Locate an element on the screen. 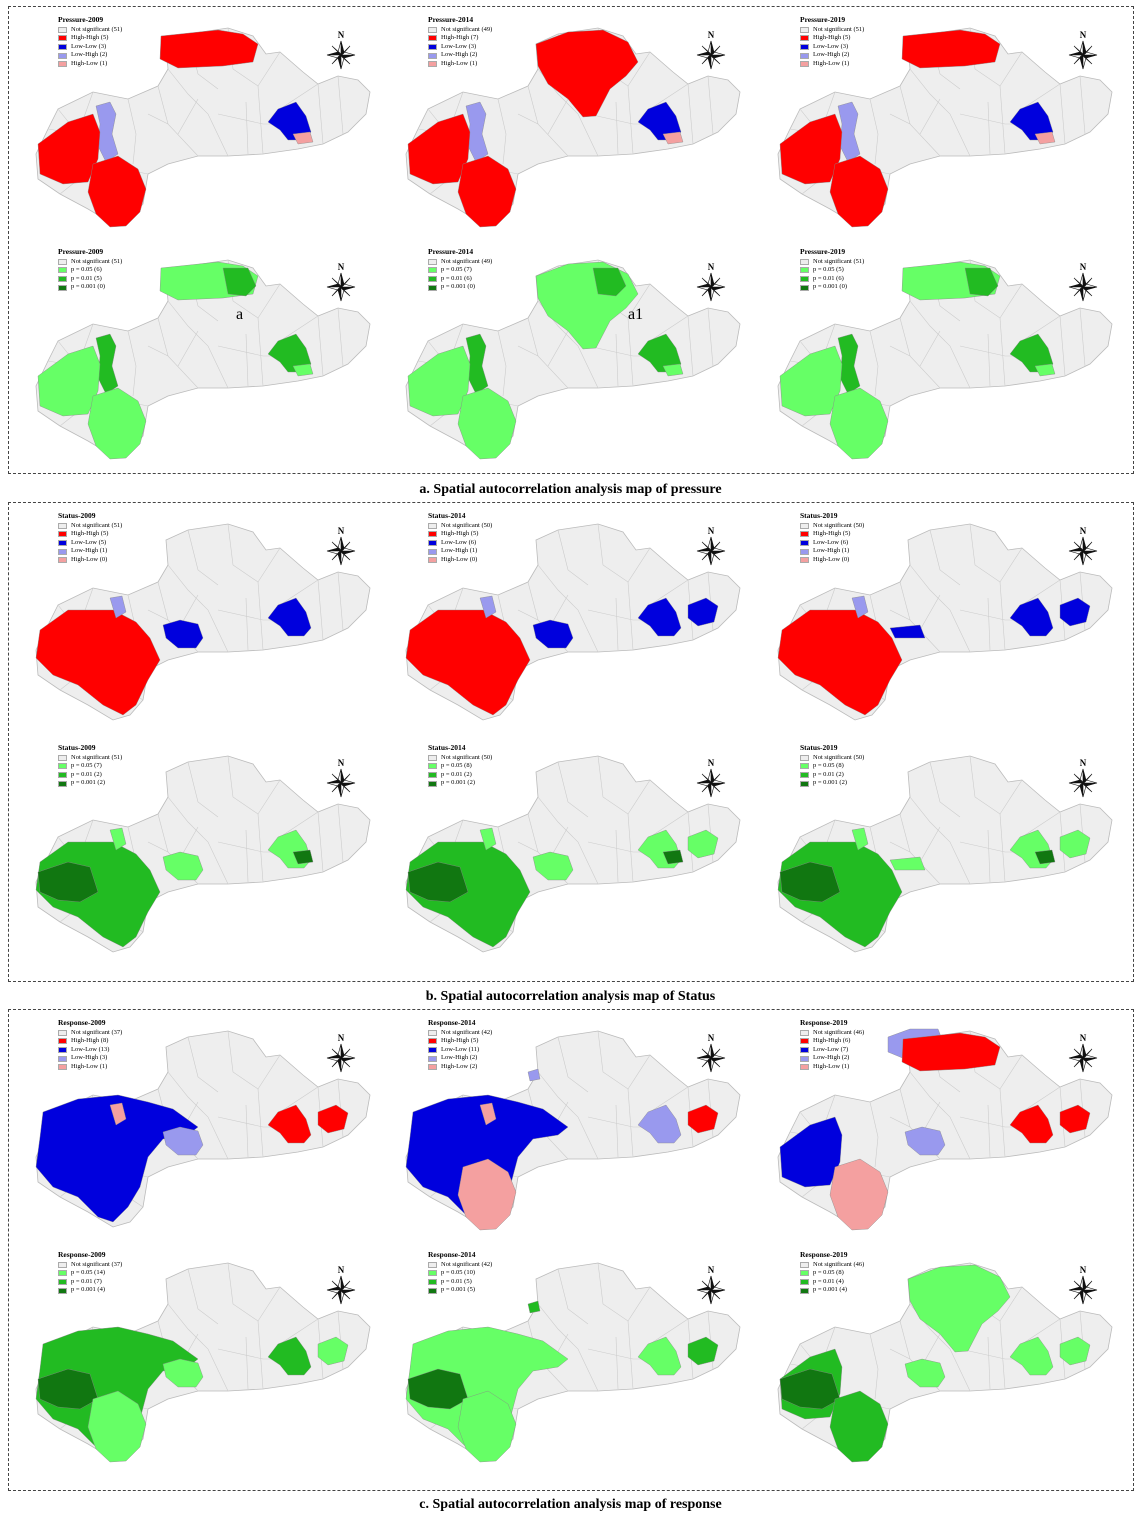  legend-label: High-Low (1) is located at coordinates (89, 63).